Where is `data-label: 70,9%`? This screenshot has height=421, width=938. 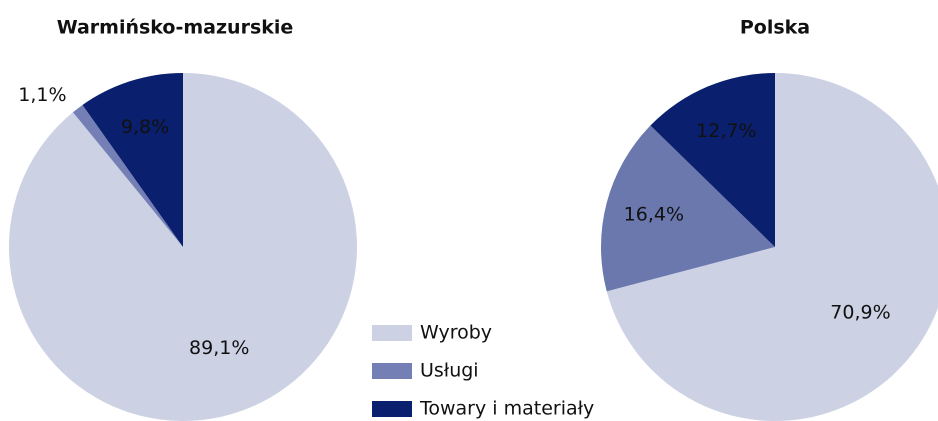 data-label: 70,9% is located at coordinates (860, 312).